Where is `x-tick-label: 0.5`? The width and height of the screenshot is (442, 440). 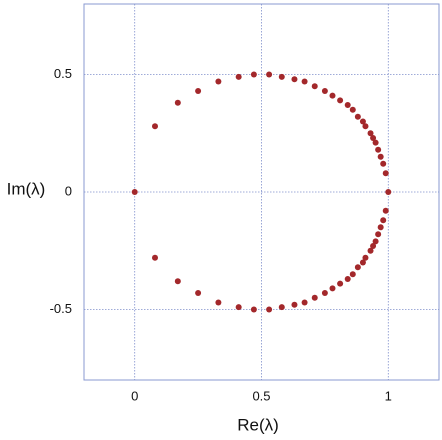
x-tick-label: 0.5 is located at coordinates (261, 395).